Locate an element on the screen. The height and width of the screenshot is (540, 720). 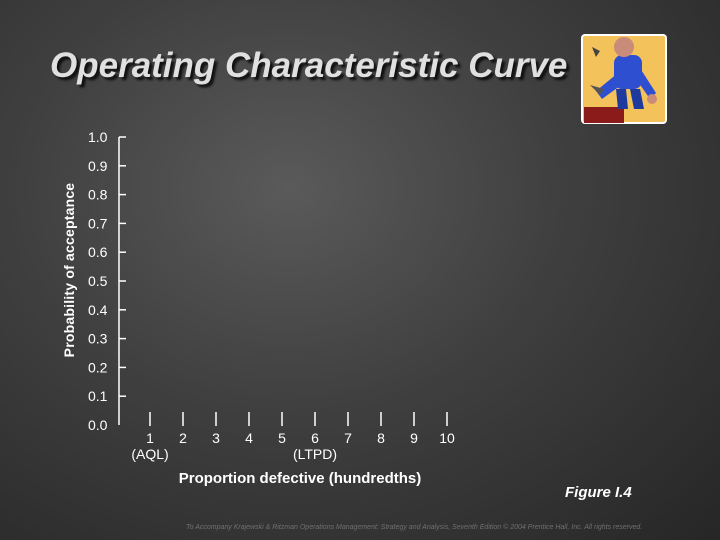
y-tick-label: 0.7 is located at coordinates (98, 223).